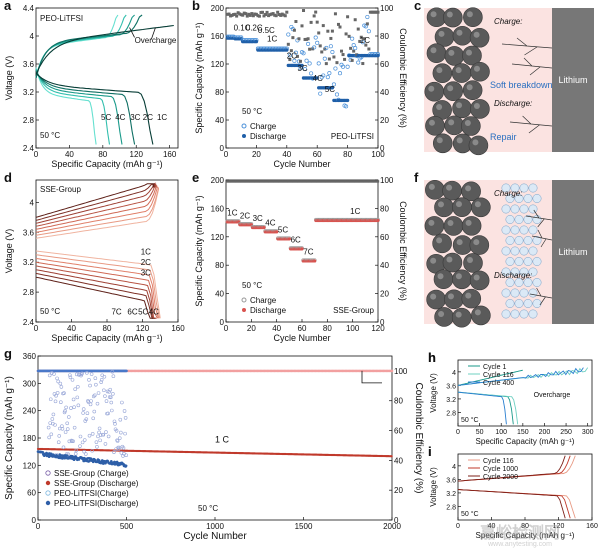 This screenshot has width=600, height=548. Describe the element at coordinates (60, 189) in the screenshot. I see `sample-label: SSE-Group` at that location.